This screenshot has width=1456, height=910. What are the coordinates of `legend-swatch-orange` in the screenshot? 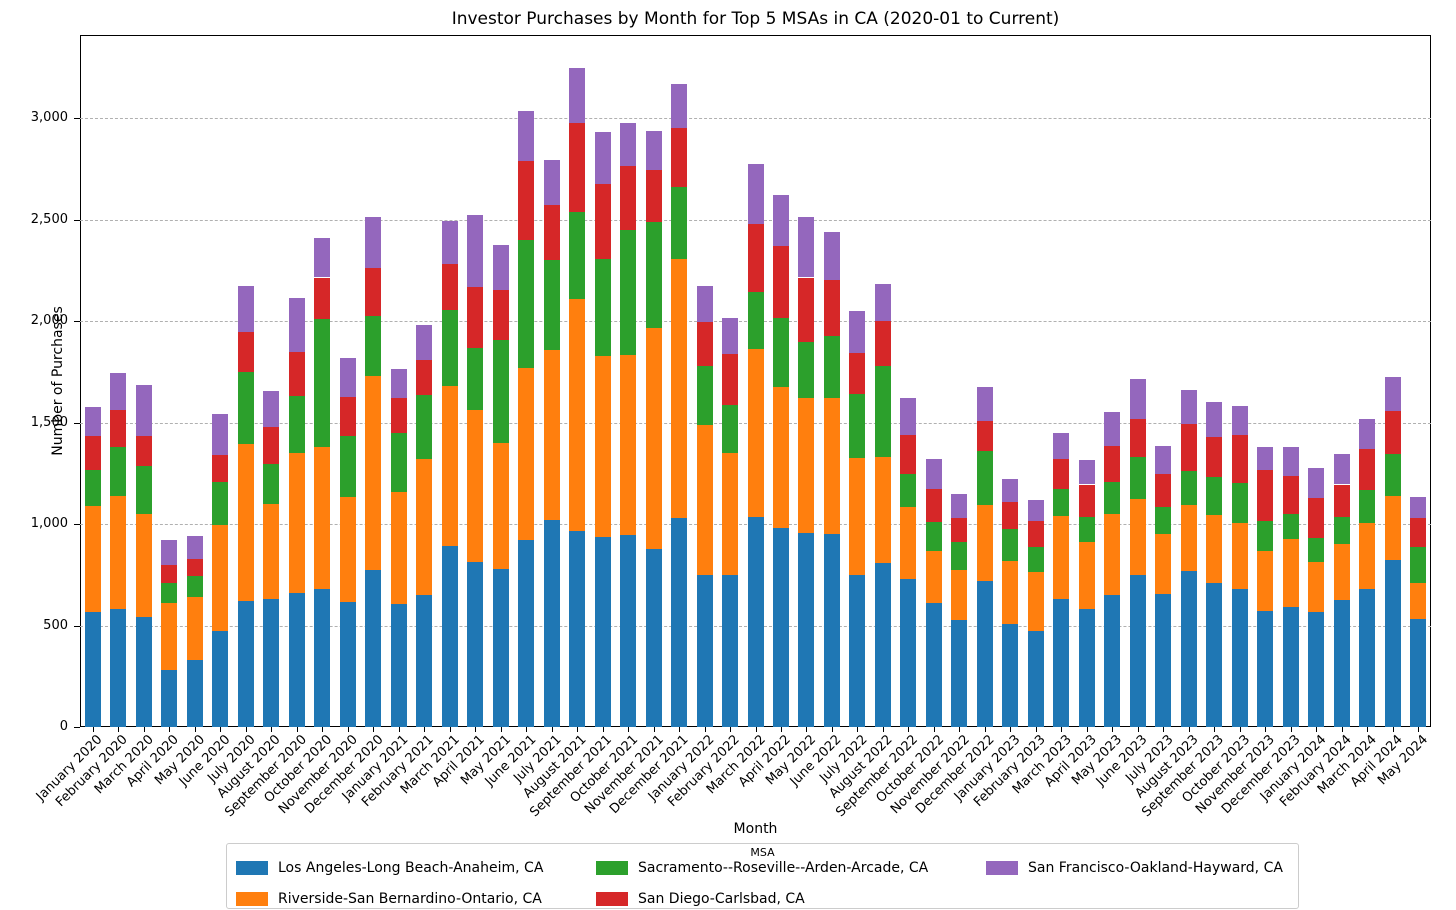 It's located at (252, 899).